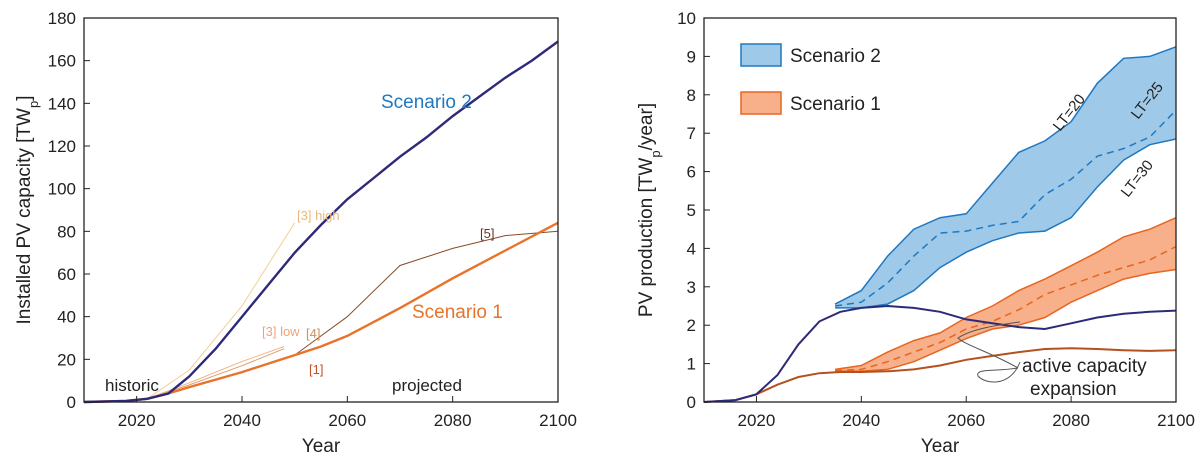 Image resolution: width=1200 pixels, height=460 pixels. I want to click on y-tick-label: 180, so click(62, 18).